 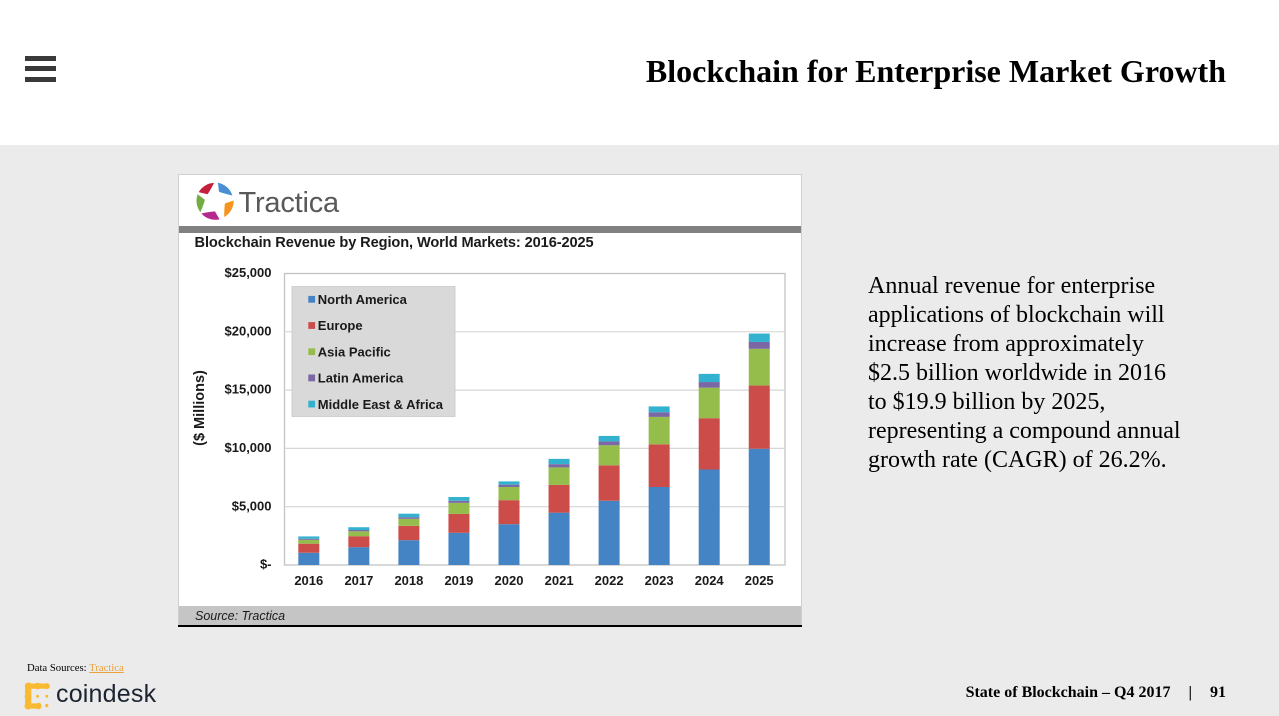 I want to click on svg-text: $20,000, so click(x=248, y=330).